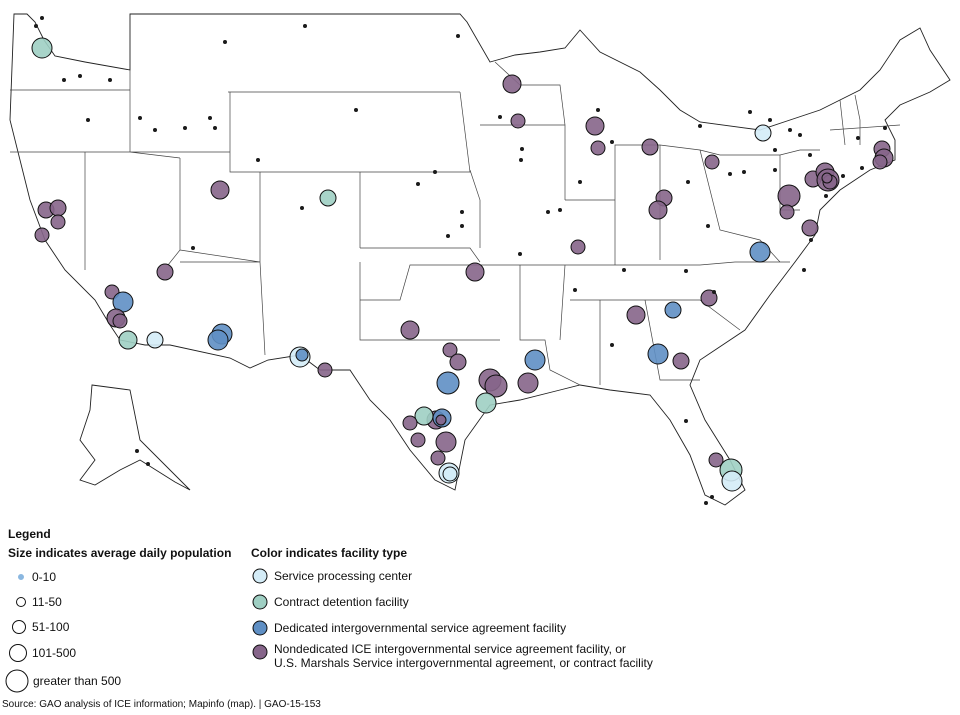  Describe the element at coordinates (341, 602) in the screenshot. I see `type-label-contract-detention: Contract detention facility` at that location.